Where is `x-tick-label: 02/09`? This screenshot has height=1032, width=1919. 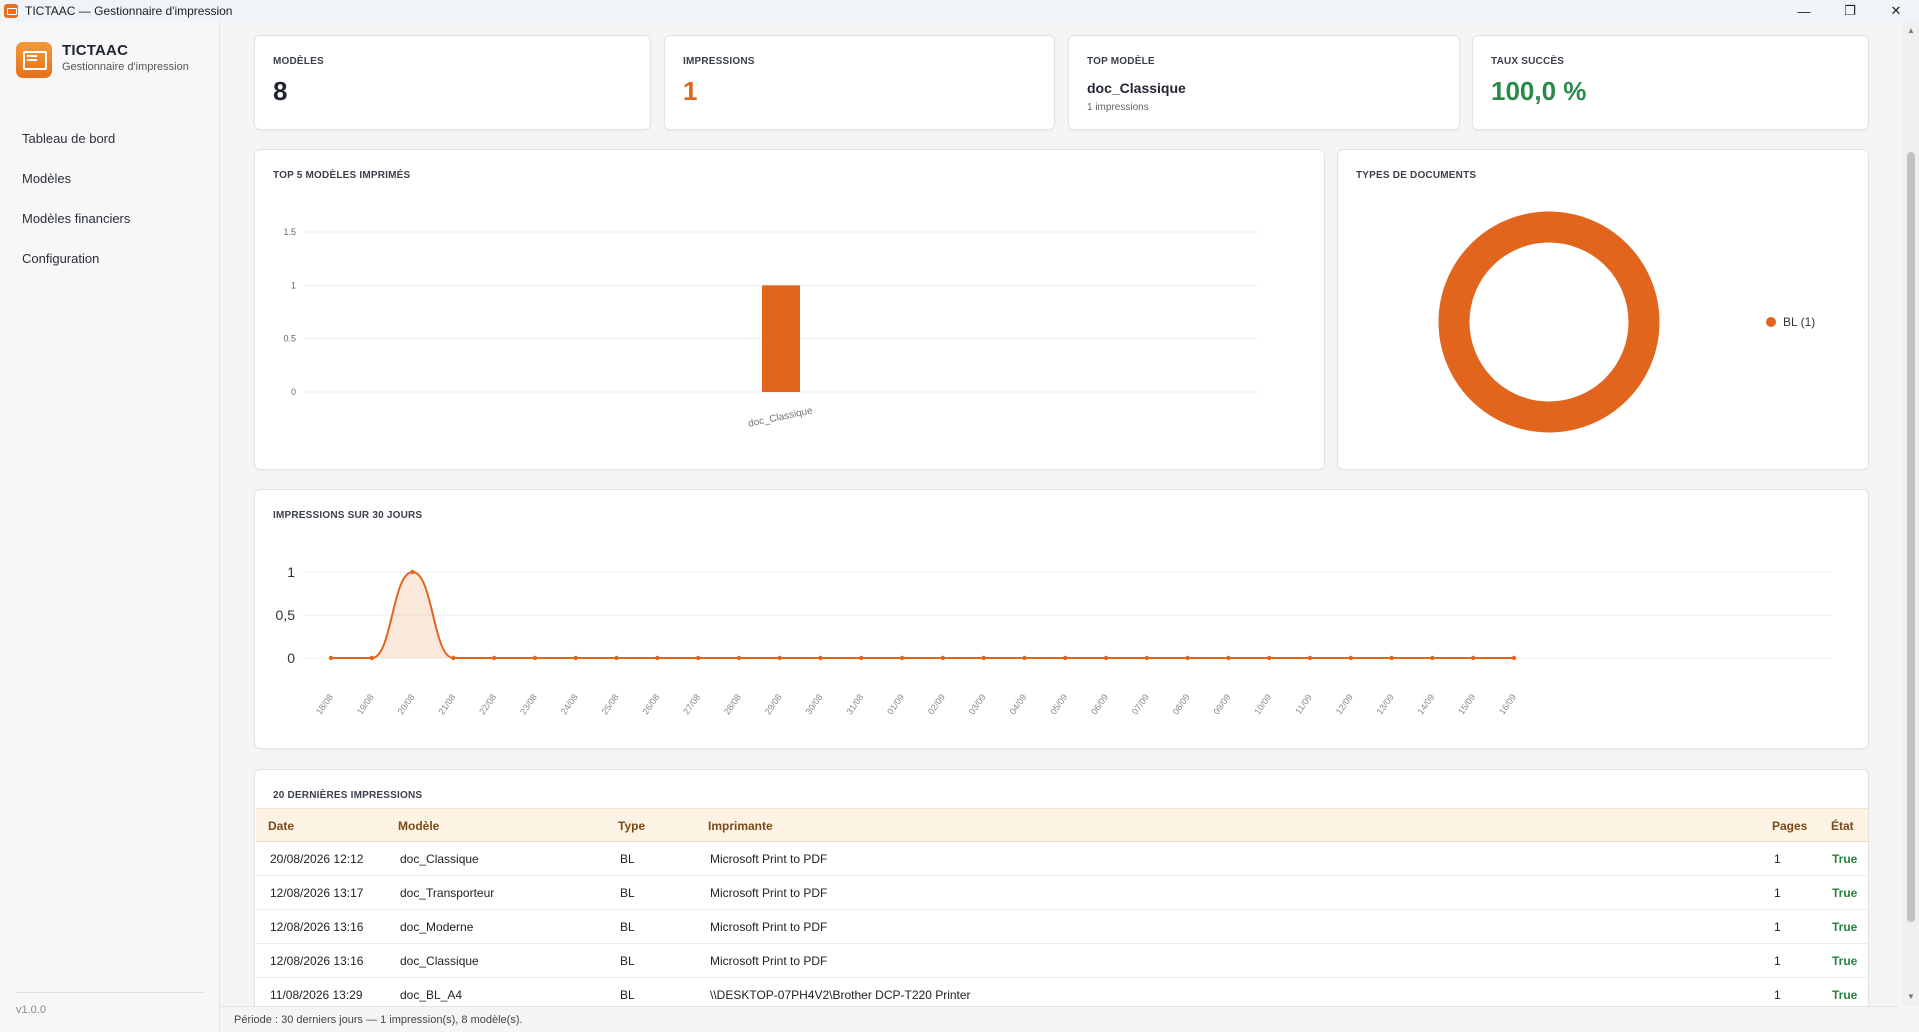
x-tick-label: 02/09 is located at coordinates (936, 704).